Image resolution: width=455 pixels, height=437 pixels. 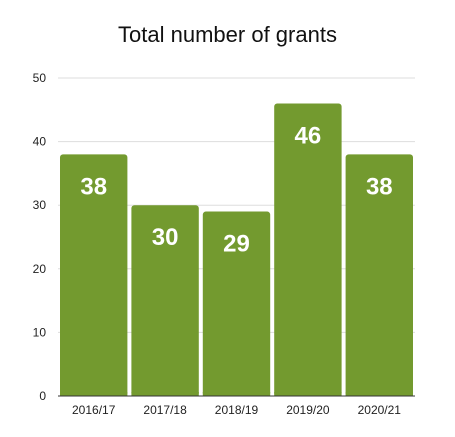 What do you see at coordinates (42, 396) in the screenshot?
I see `y-tick-label: 0` at bounding box center [42, 396].